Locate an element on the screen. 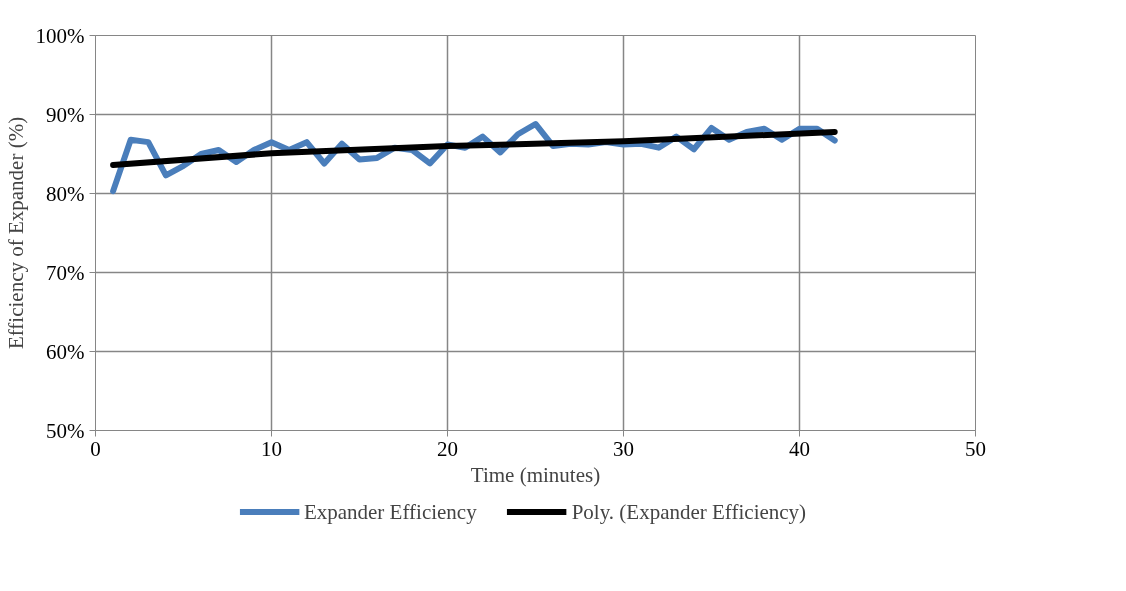 This screenshot has height=591, width=1126. y-tick-label: 90% is located at coordinates (65, 114).